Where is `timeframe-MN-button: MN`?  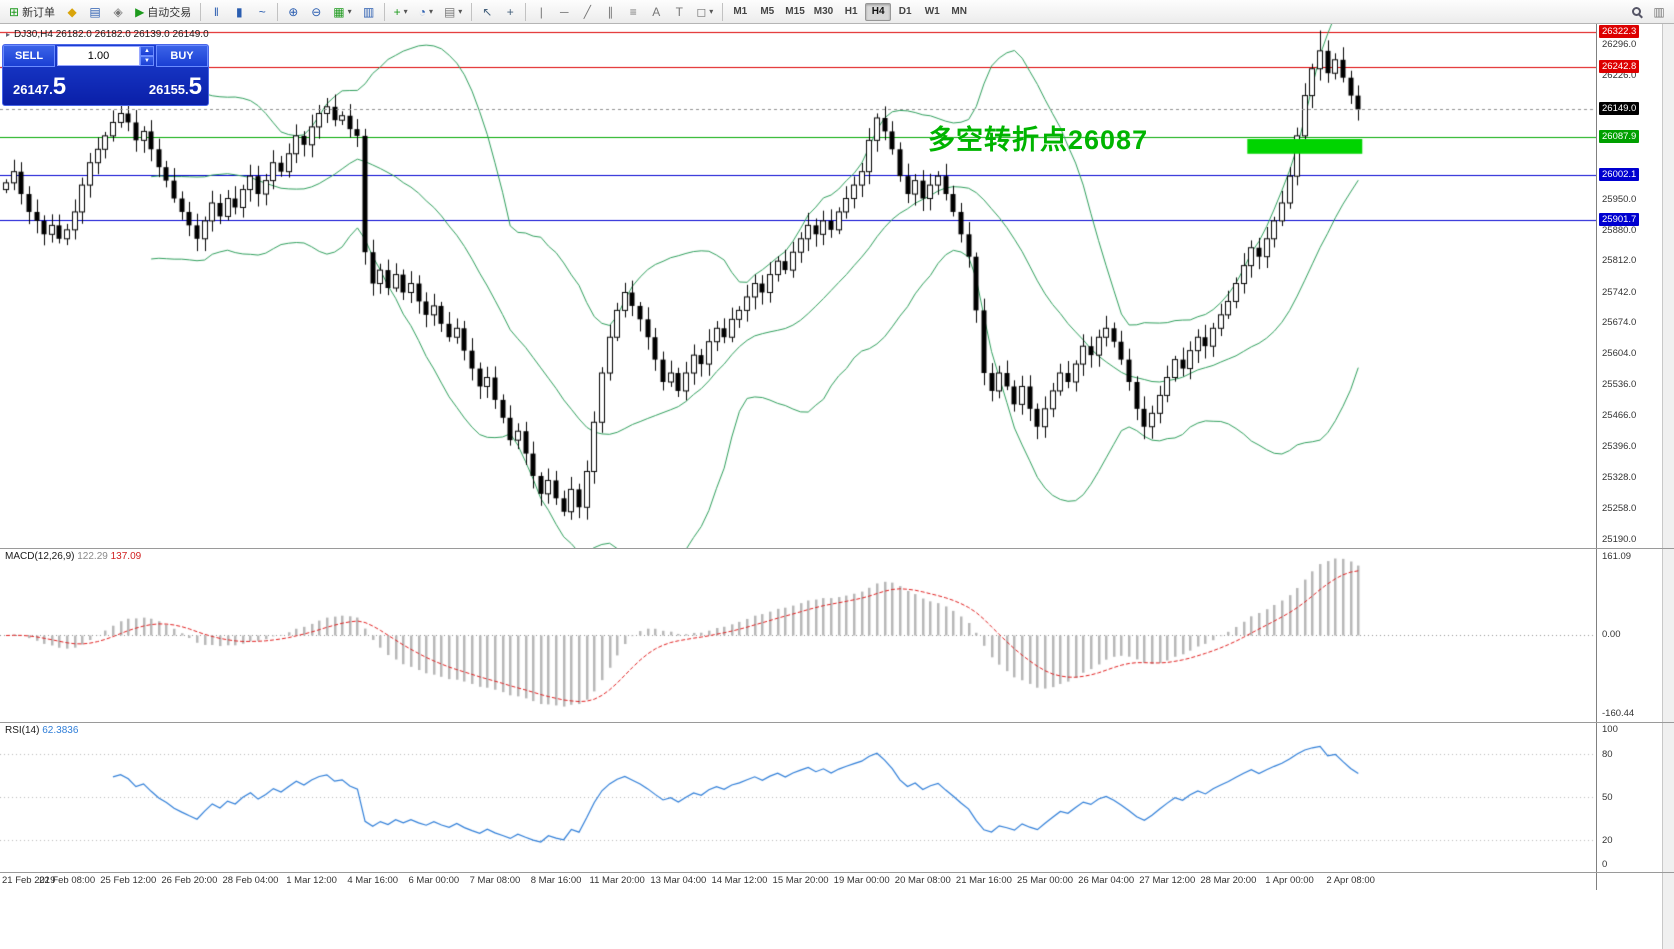 timeframe-MN-button: MN is located at coordinates (959, 12).